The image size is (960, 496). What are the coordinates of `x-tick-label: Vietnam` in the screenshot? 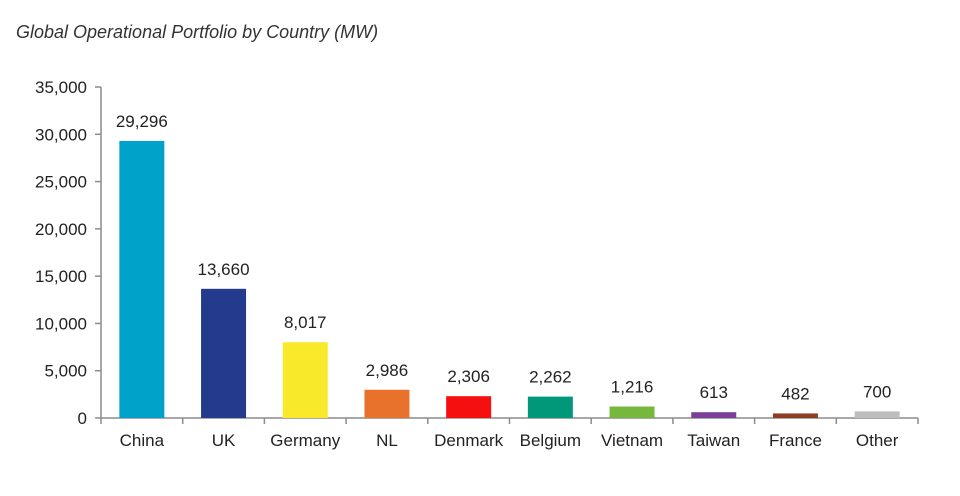 It's located at (632, 440).